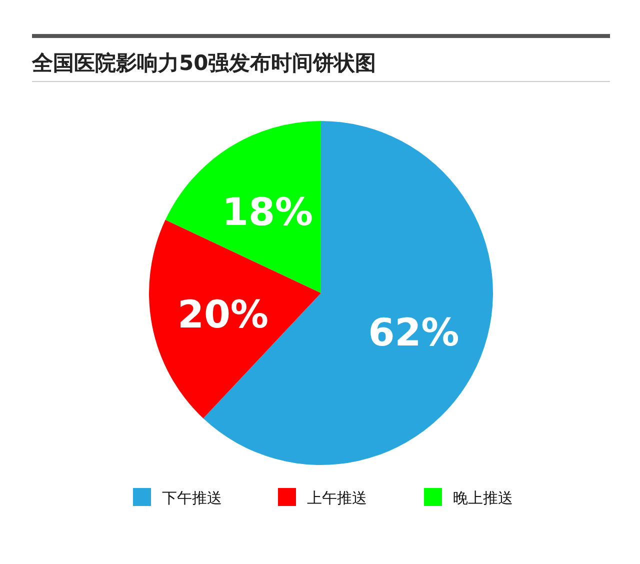 This screenshot has height=564, width=640. What do you see at coordinates (268, 212) in the screenshot?
I see `data-label: 18%` at bounding box center [268, 212].